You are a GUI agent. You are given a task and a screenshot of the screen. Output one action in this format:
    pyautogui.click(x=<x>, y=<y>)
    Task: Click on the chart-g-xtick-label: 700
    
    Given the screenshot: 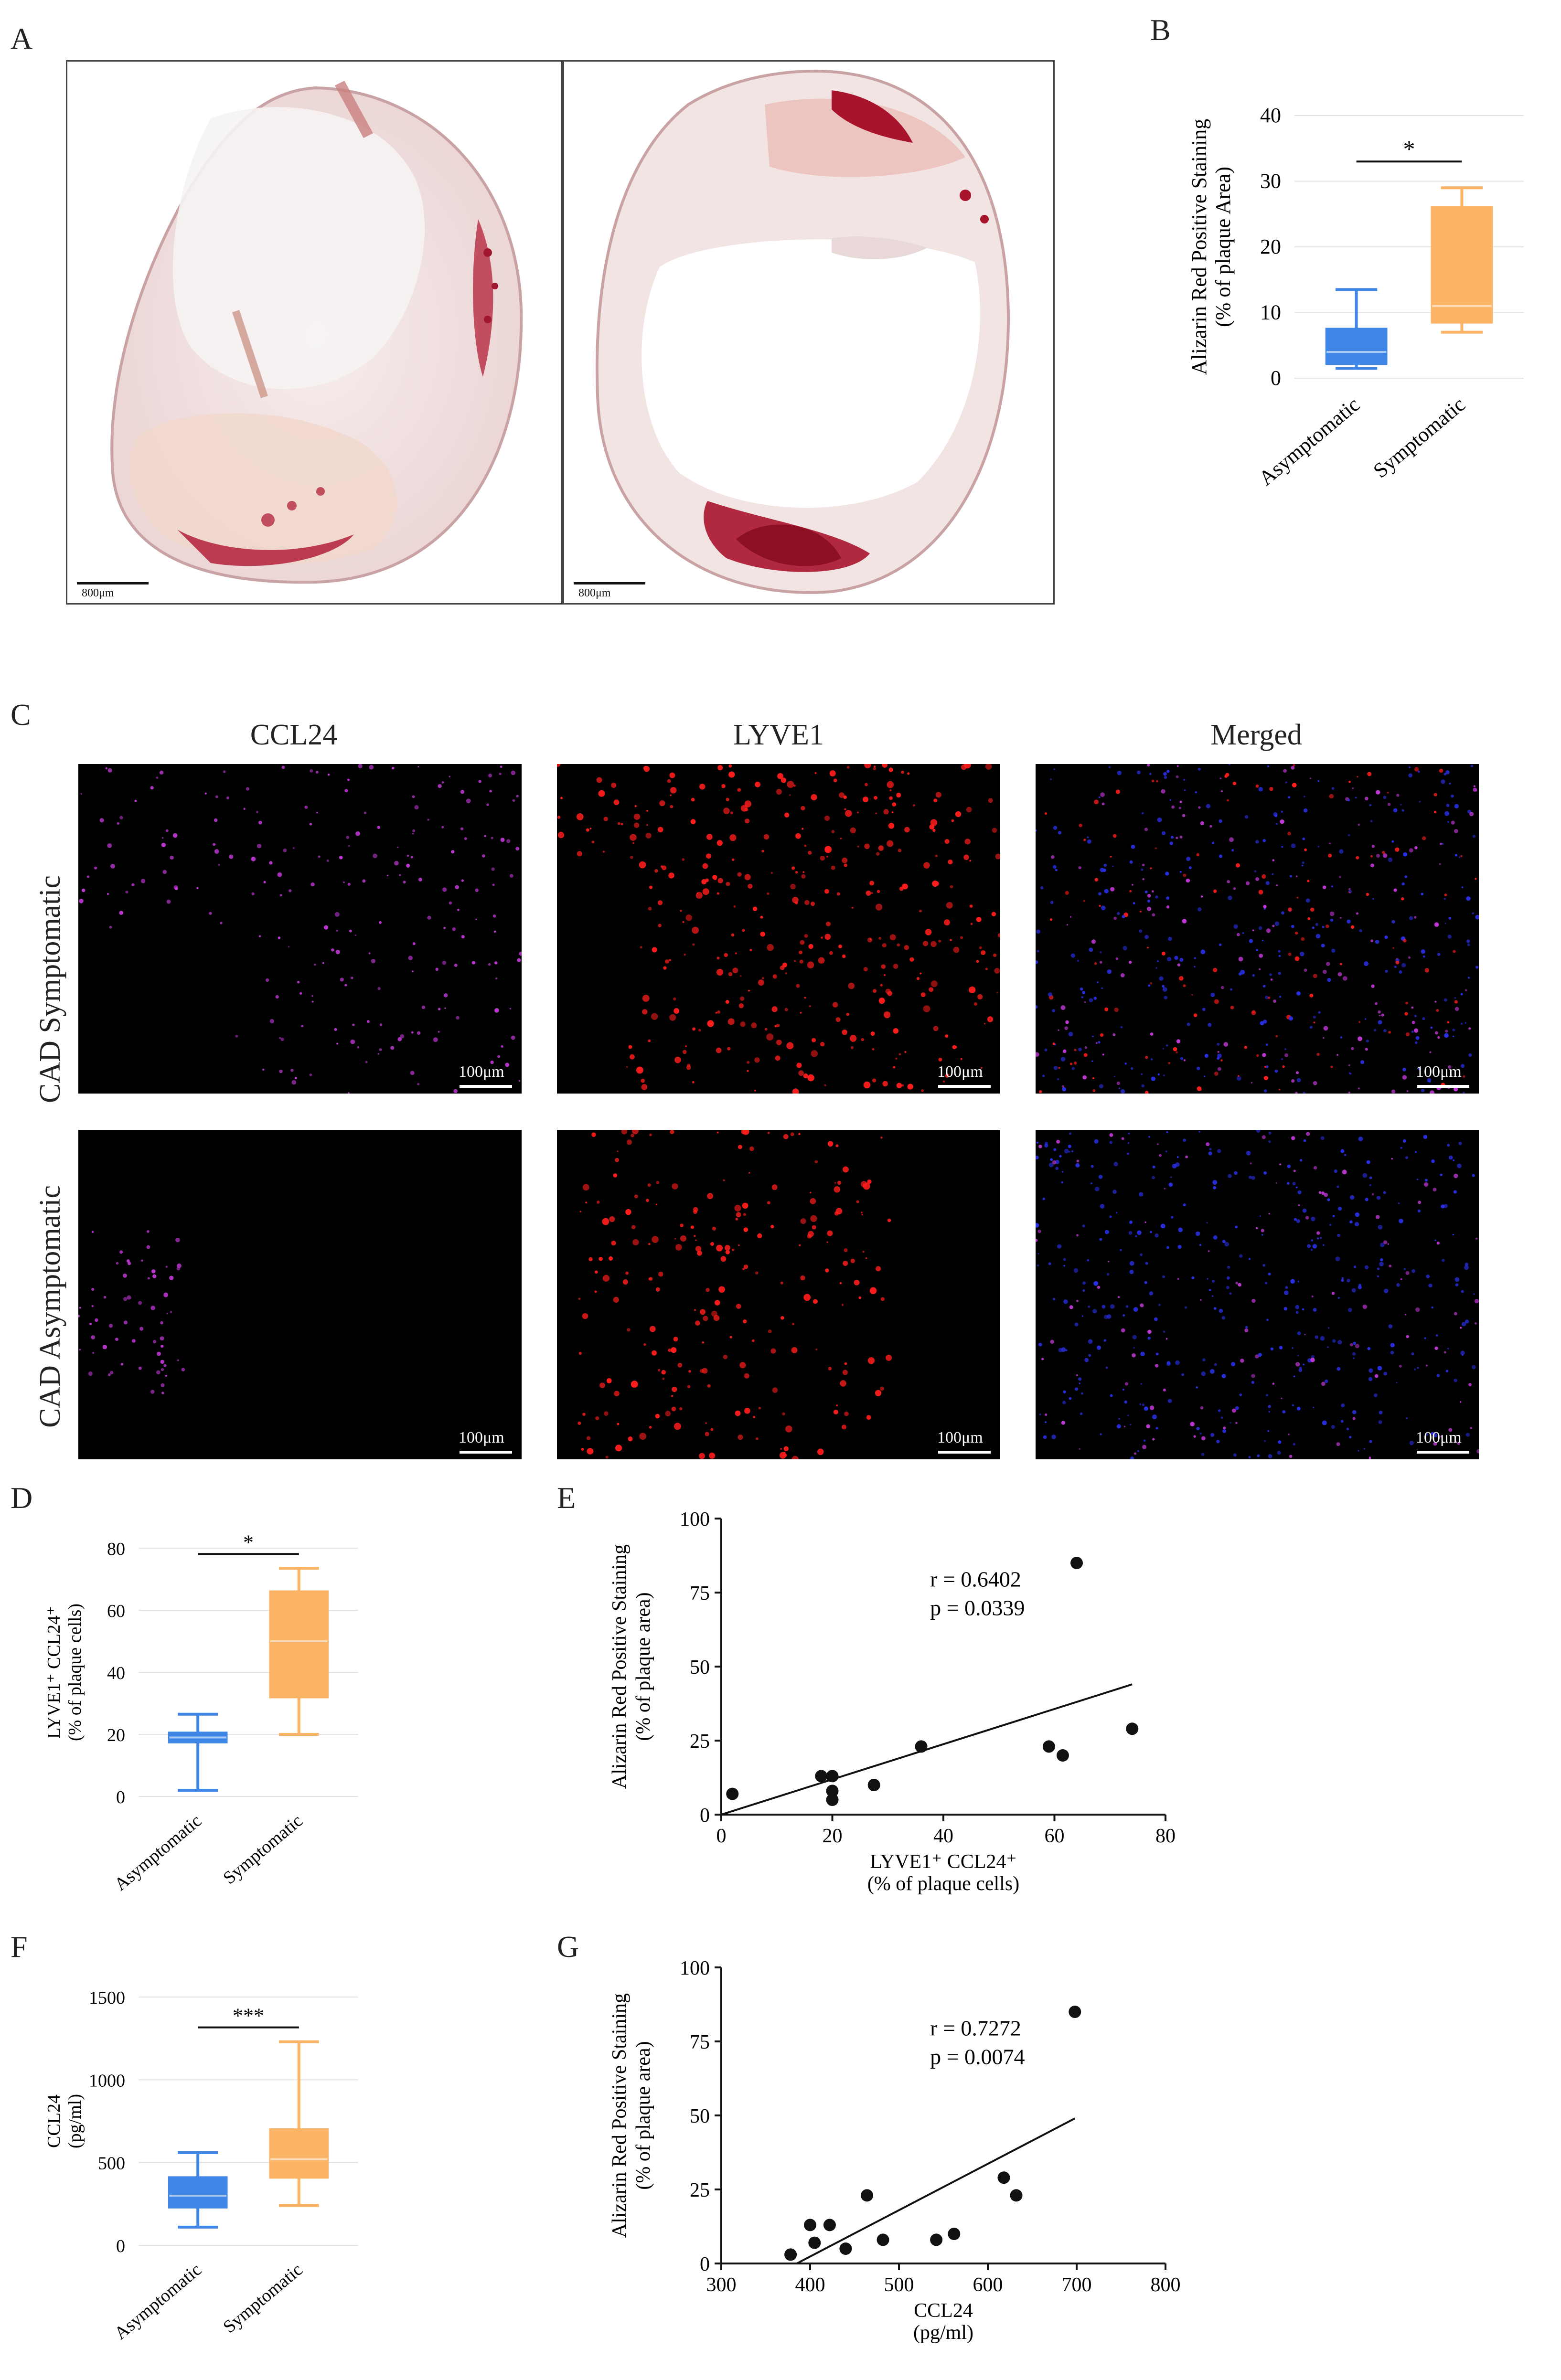 What is the action you would take?
    pyautogui.click(x=1077, y=2285)
    